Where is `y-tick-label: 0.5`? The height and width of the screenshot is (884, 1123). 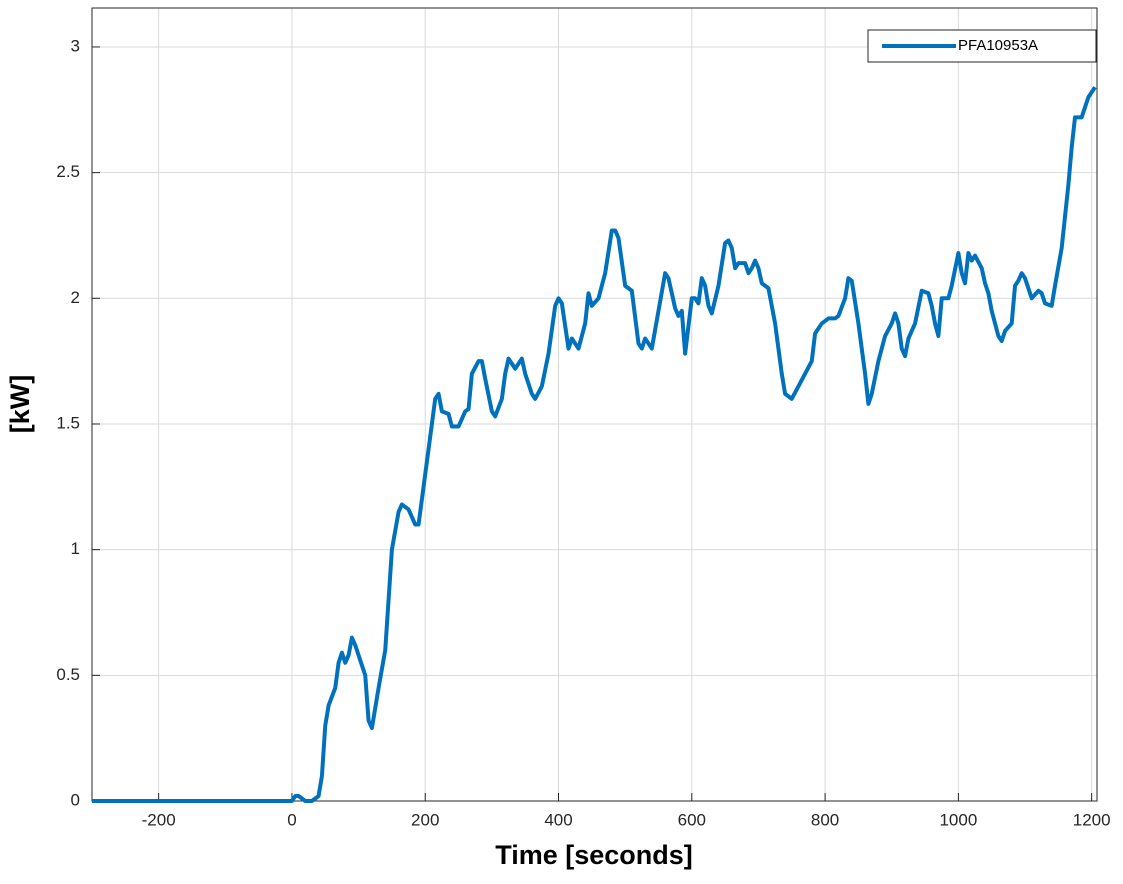 y-tick-label: 0.5 is located at coordinates (68, 674).